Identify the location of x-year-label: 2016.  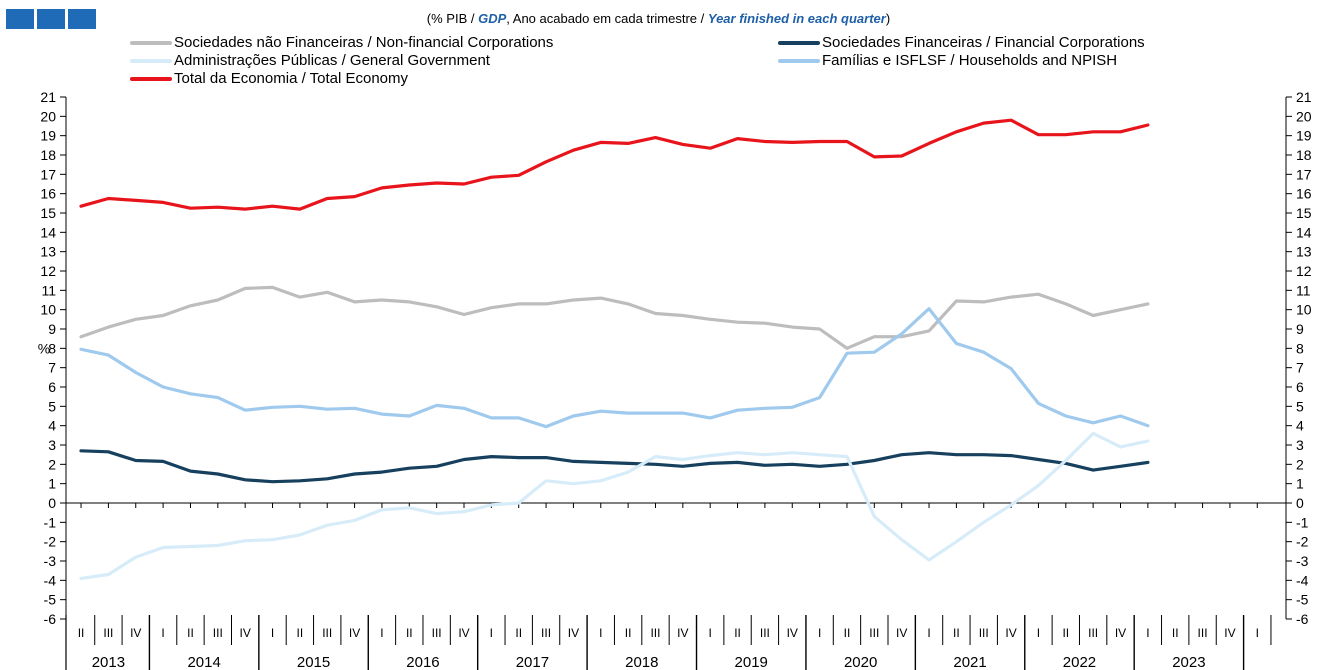
(422, 662).